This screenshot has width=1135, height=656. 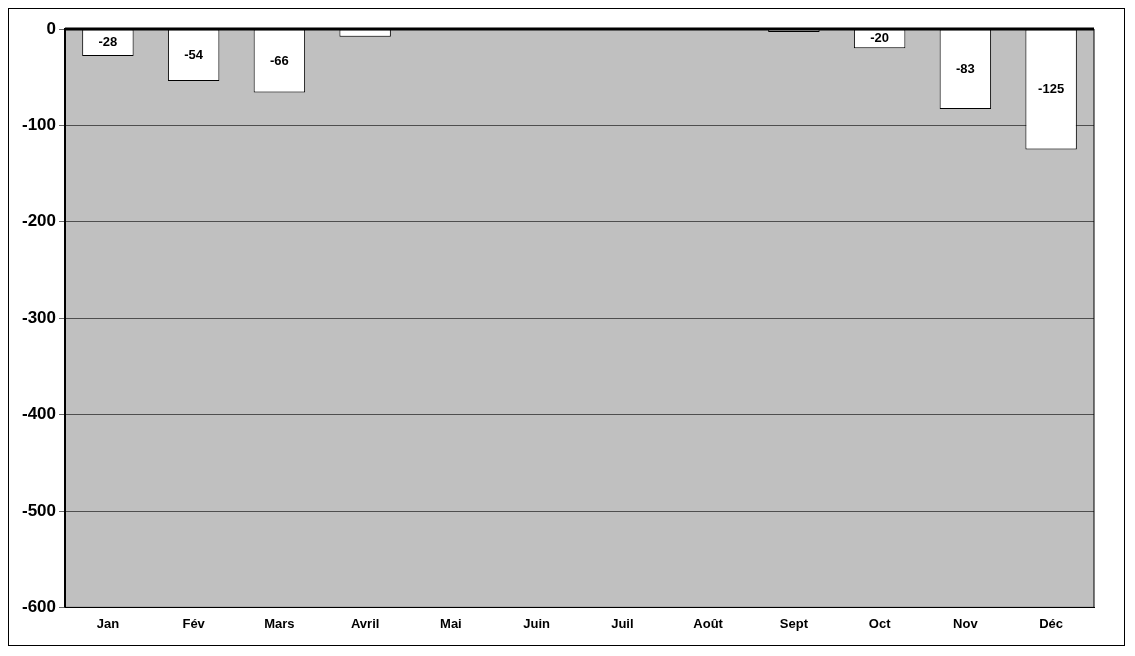 I want to click on x-tick-label: Juil, so click(x=622, y=623).